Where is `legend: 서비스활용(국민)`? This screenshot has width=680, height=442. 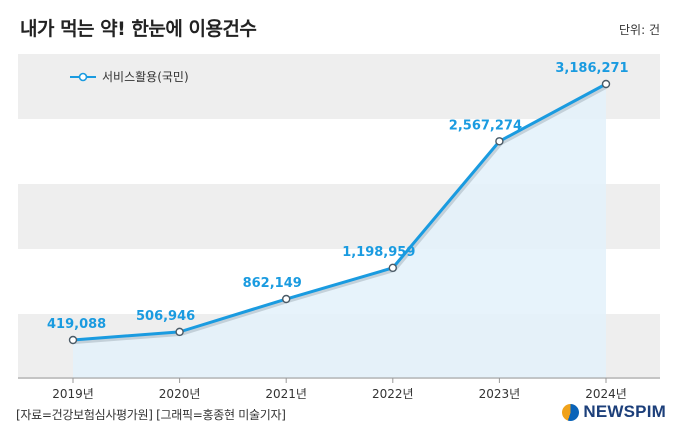
legend: 서비스활용(국민) is located at coordinates (129, 77).